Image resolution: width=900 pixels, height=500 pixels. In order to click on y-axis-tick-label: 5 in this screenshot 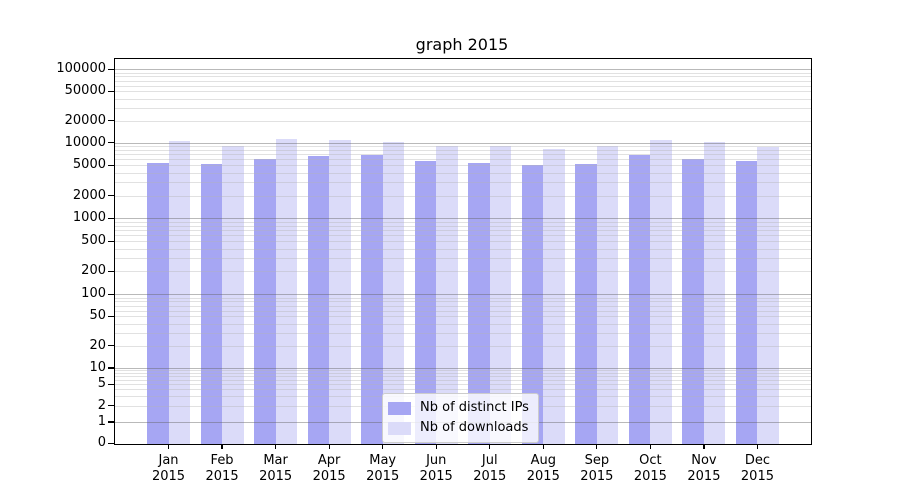, I will do `click(101, 384)`.